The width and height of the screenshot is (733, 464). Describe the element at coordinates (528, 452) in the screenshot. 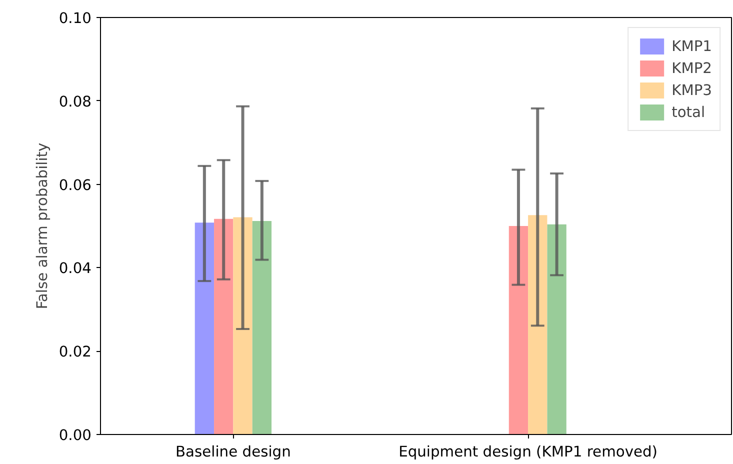

I see `x-tick-label: Equipment design (KMP1 removed)` at that location.